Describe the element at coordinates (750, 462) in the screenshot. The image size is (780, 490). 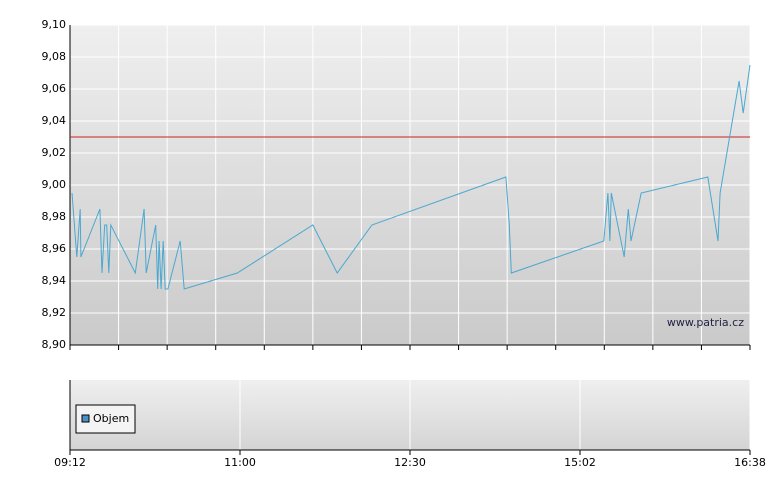
I see `x-tick-label: 16:38` at that location.